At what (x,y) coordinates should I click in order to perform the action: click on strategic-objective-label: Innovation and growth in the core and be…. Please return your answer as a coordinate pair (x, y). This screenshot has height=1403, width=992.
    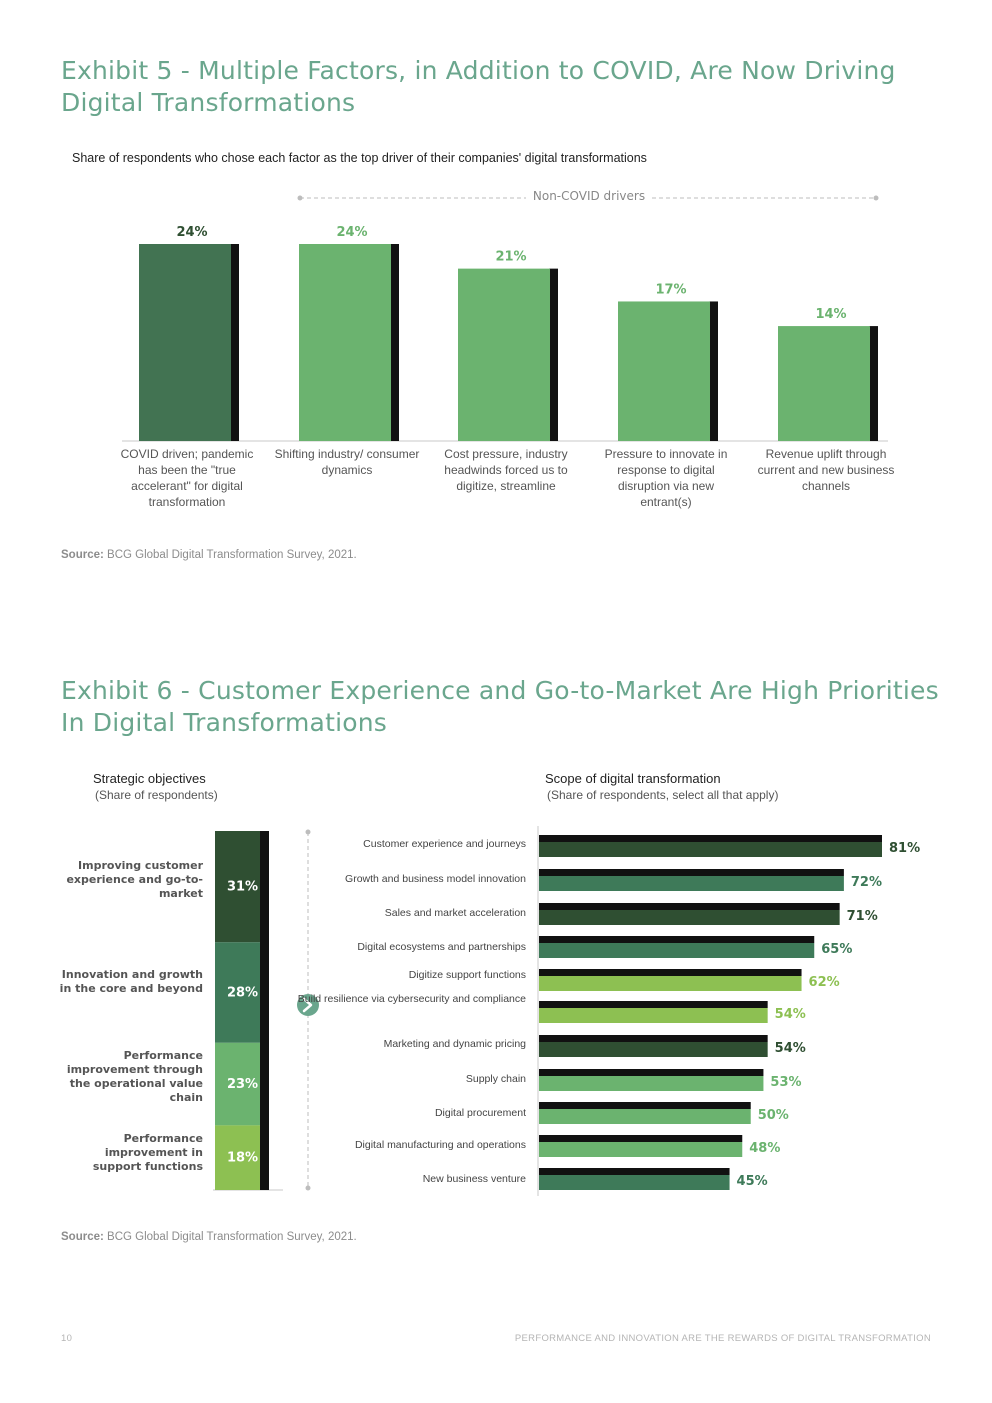
    Looking at the image, I should click on (131, 981).